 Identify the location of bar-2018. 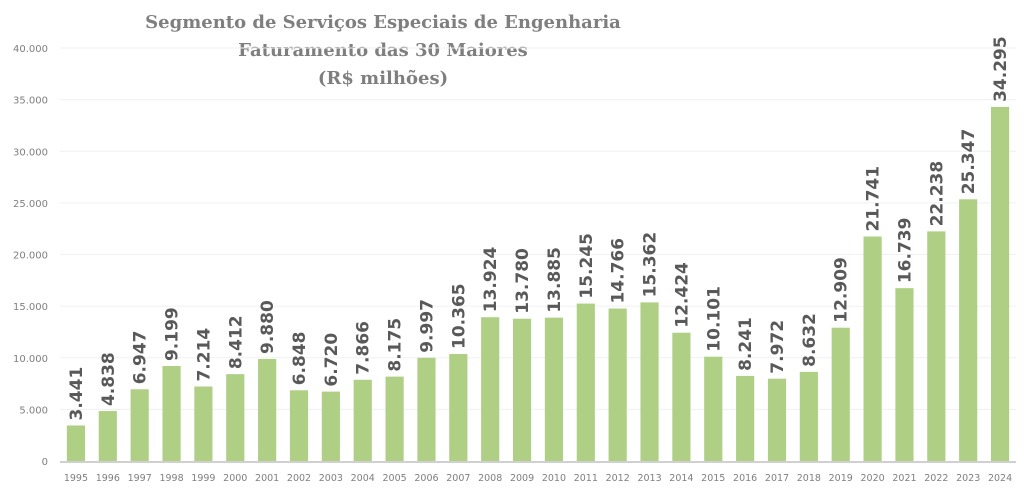
(808, 416).